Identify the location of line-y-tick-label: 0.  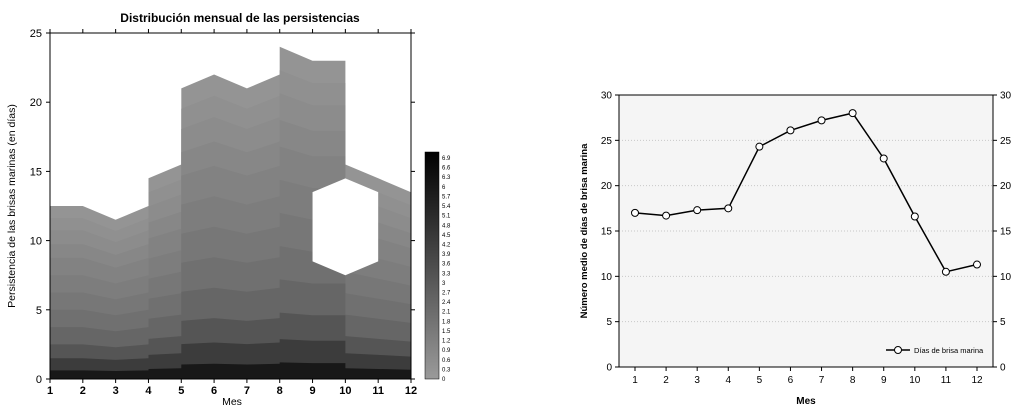
(609, 368).